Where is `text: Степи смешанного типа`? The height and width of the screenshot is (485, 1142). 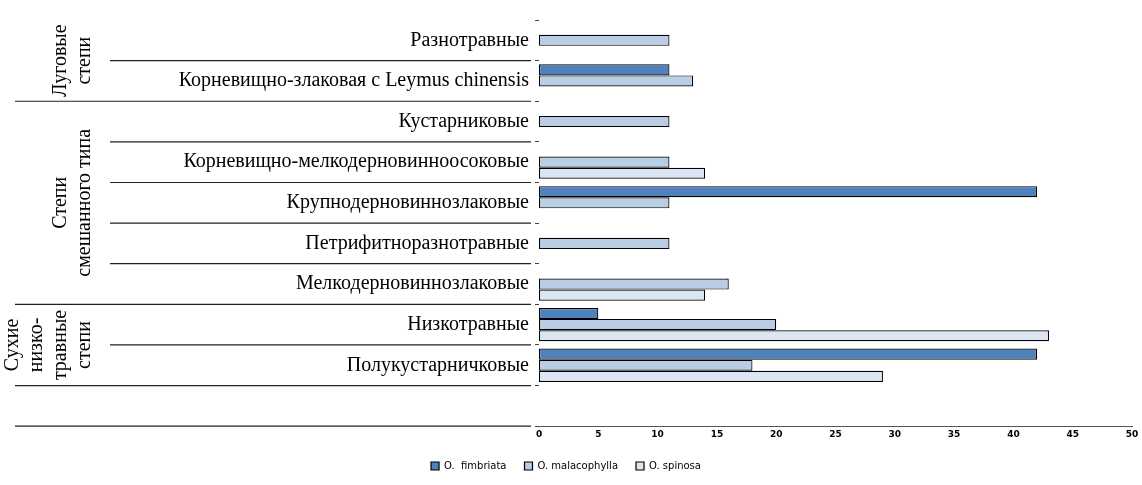 text: Степи смешанного типа is located at coordinates (71, 202).